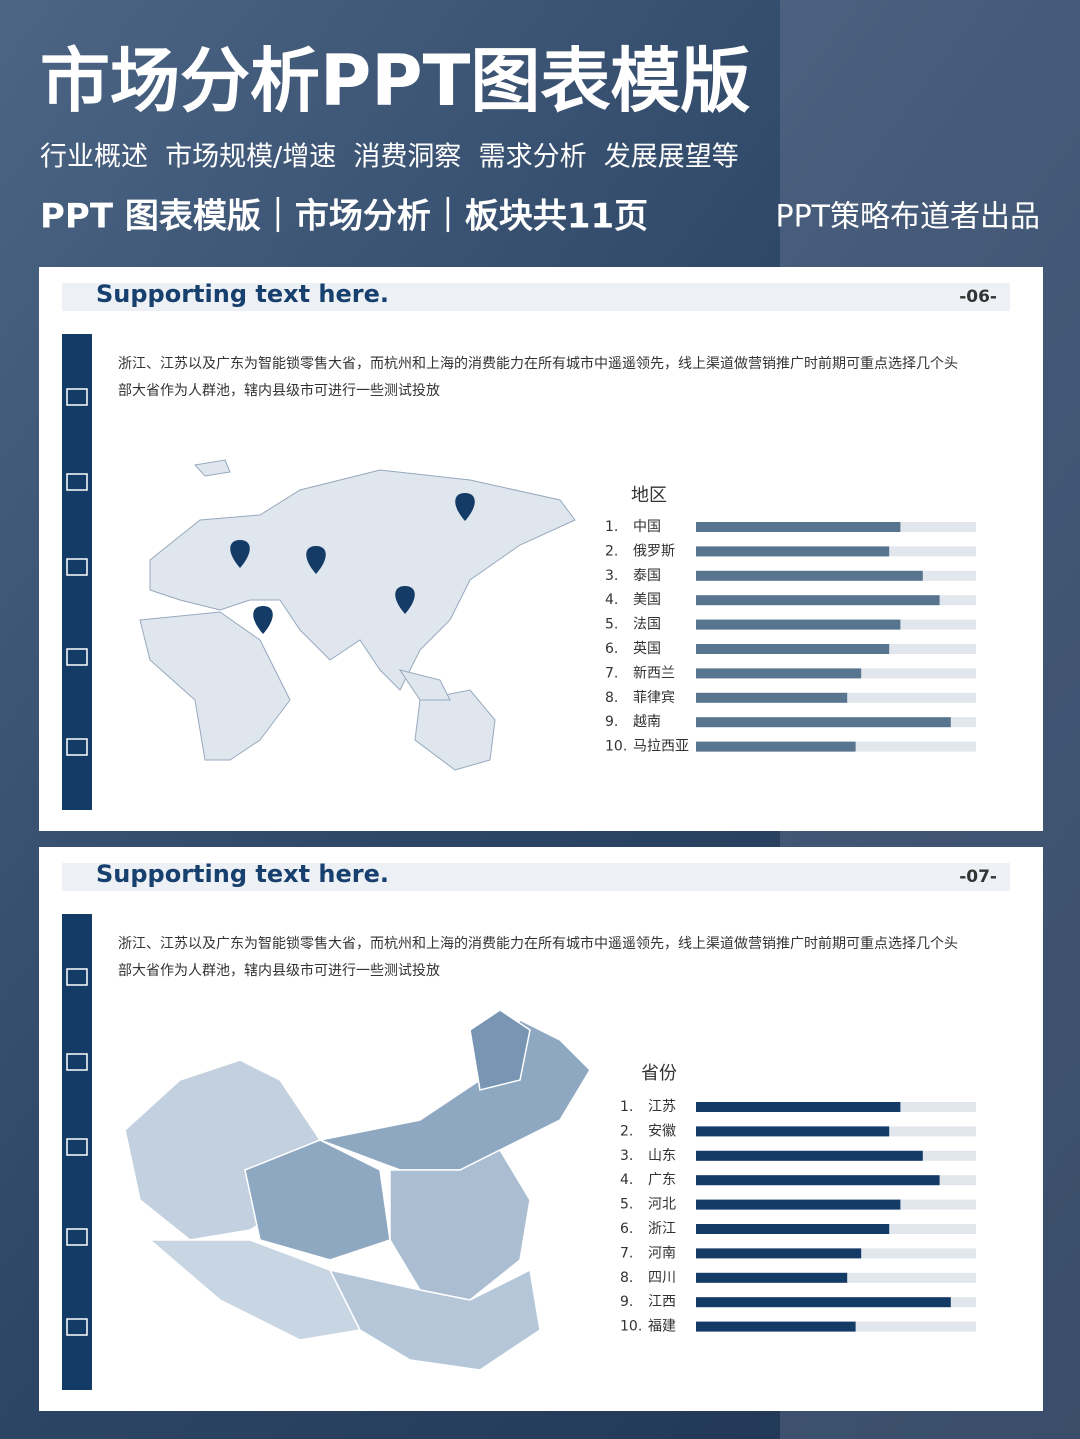  Describe the element at coordinates (978, 877) in the screenshot. I see `slide-page: -07-` at that location.